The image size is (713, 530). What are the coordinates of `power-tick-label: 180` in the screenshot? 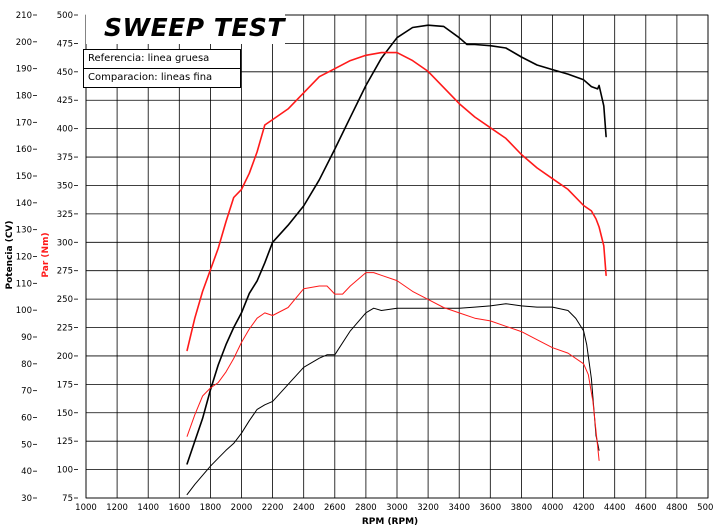 It's located at (24, 97).